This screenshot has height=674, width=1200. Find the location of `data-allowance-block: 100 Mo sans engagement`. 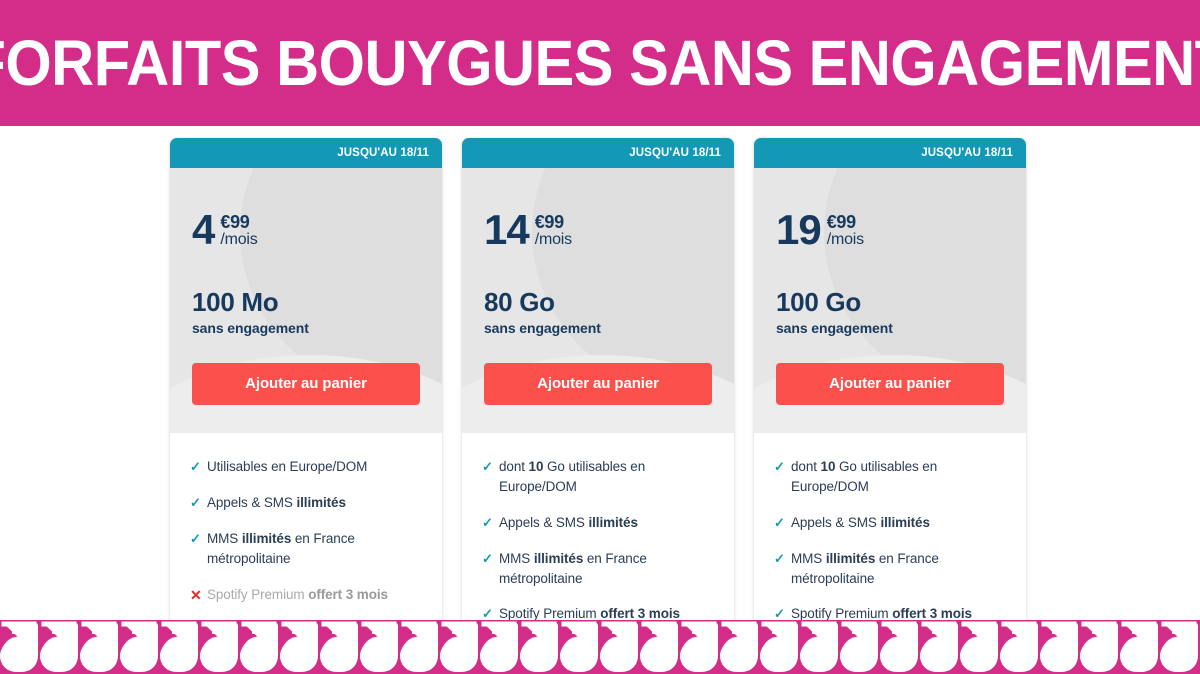

data-allowance-block: 100 Mo sans engagement is located at coordinates (306, 311).